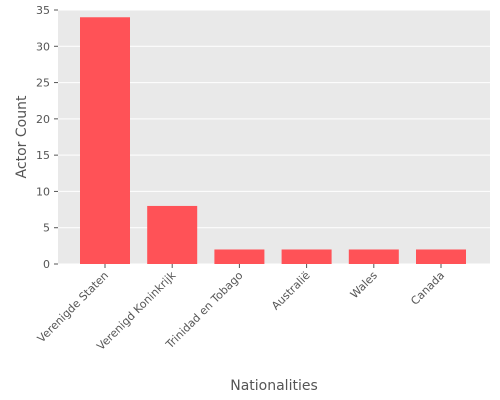 This screenshot has height=400, width=500. Describe the element at coordinates (43, 119) in the screenshot. I see `y-tick-label: 20` at that location.